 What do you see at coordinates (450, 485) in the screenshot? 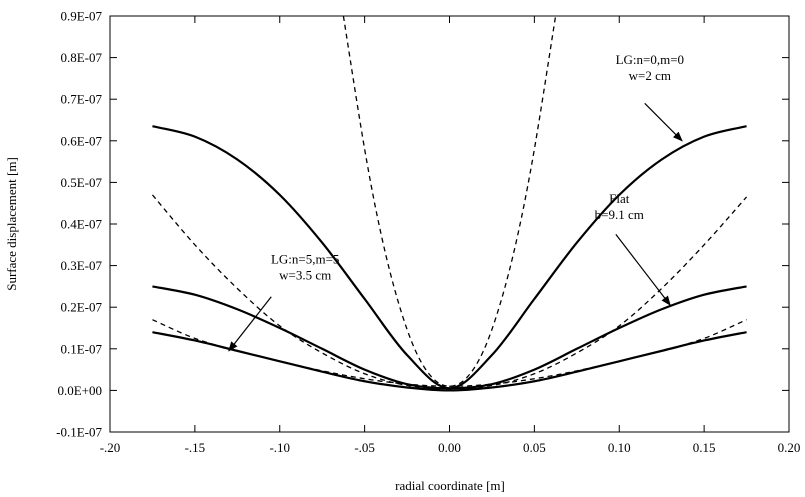
I see `x-axis-title: radial coordinate [m]` at bounding box center [450, 485].